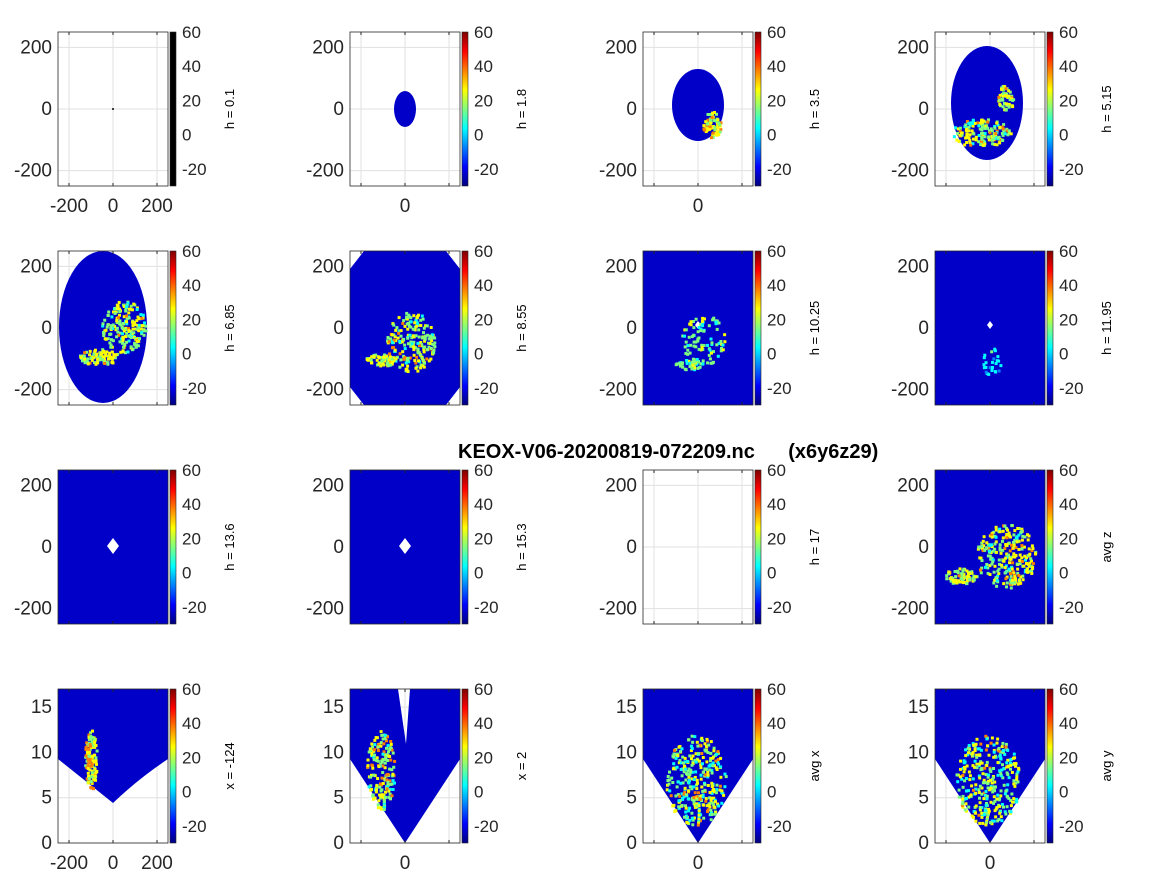 The height and width of the screenshot is (875, 1167). I want to click on panel-label: h = 5.15, so click(1106, 108).